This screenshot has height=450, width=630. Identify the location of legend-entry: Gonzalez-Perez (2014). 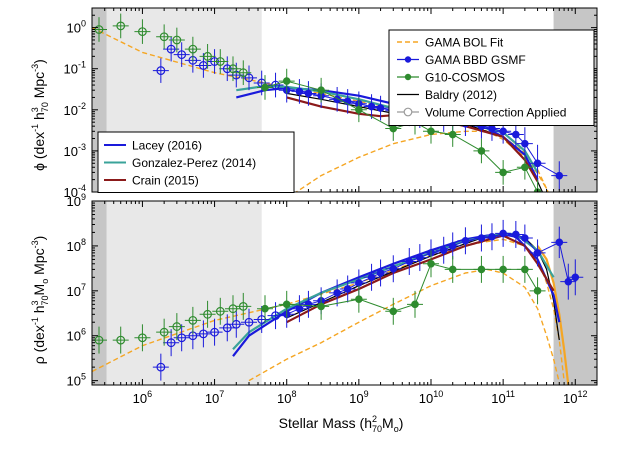
(180, 163).